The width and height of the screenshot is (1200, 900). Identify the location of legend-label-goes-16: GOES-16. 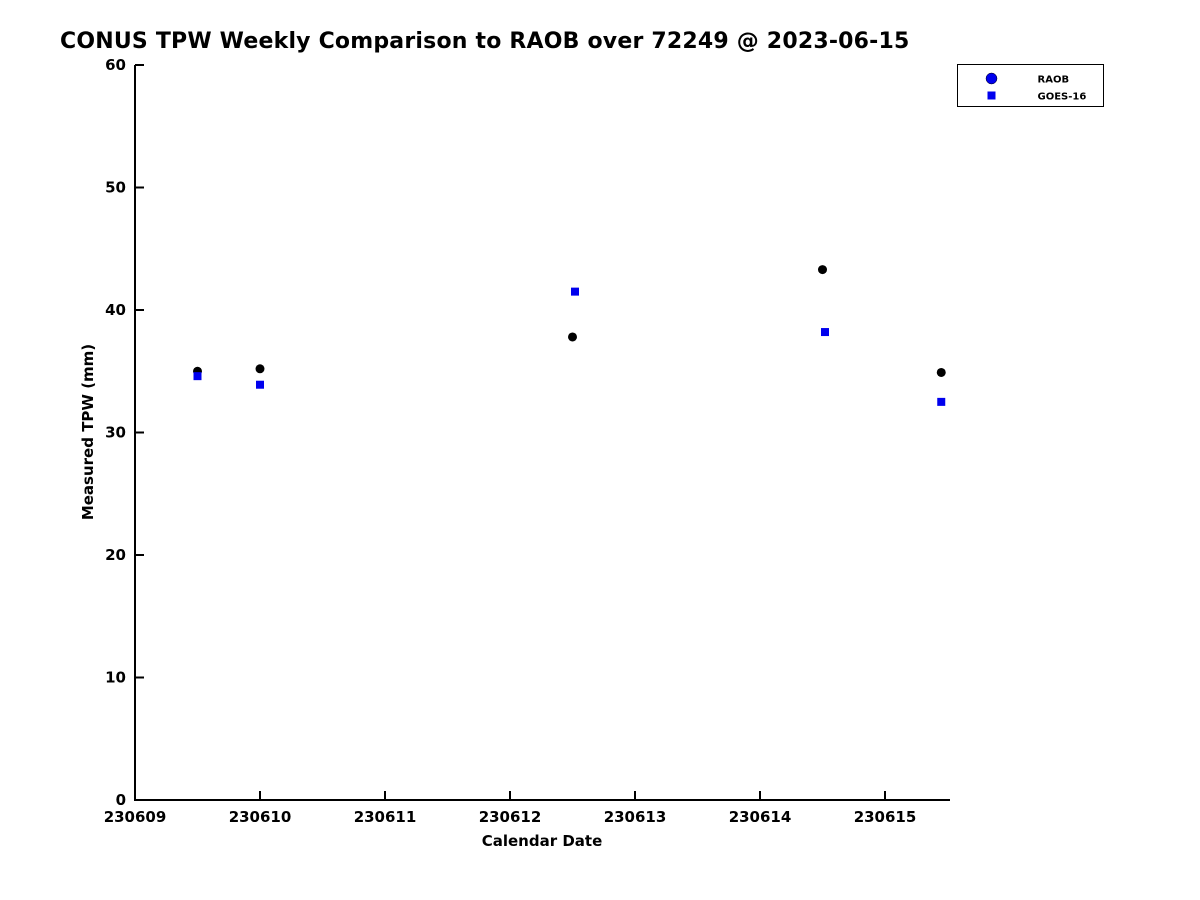
(1062, 97).